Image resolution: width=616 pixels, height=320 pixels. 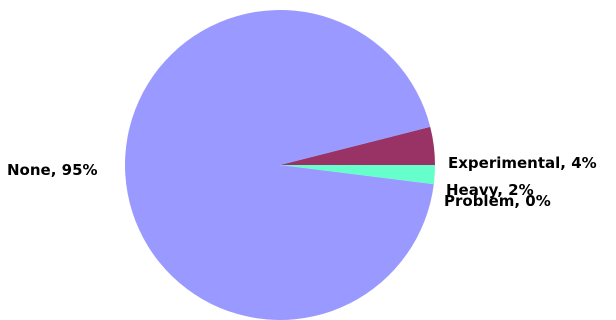 What do you see at coordinates (52, 170) in the screenshot?
I see `pie-label-none: None, 95%` at bounding box center [52, 170].